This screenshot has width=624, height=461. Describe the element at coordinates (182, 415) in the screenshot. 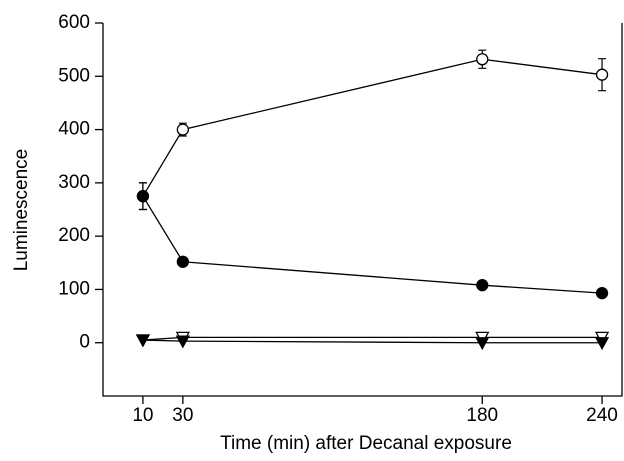

I see `x-tick-label: 30` at that location.